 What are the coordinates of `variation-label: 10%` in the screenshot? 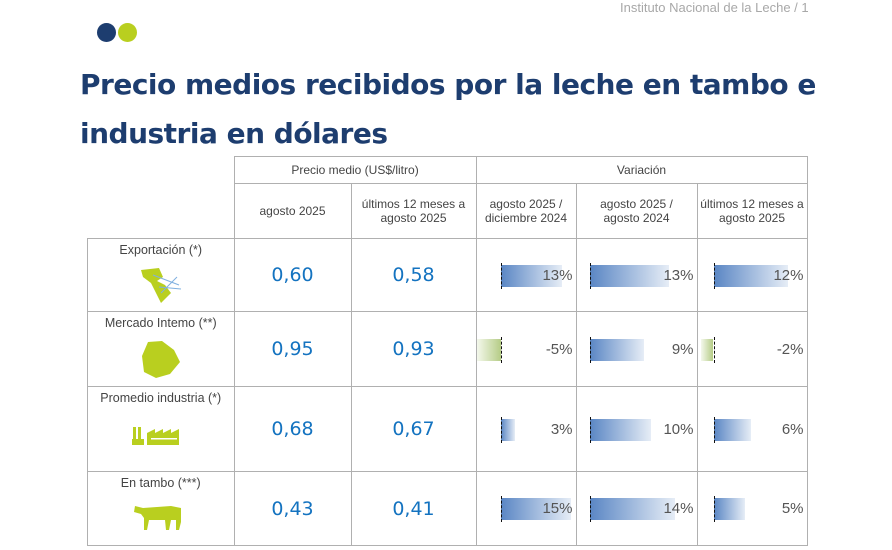 It's located at (678, 429).